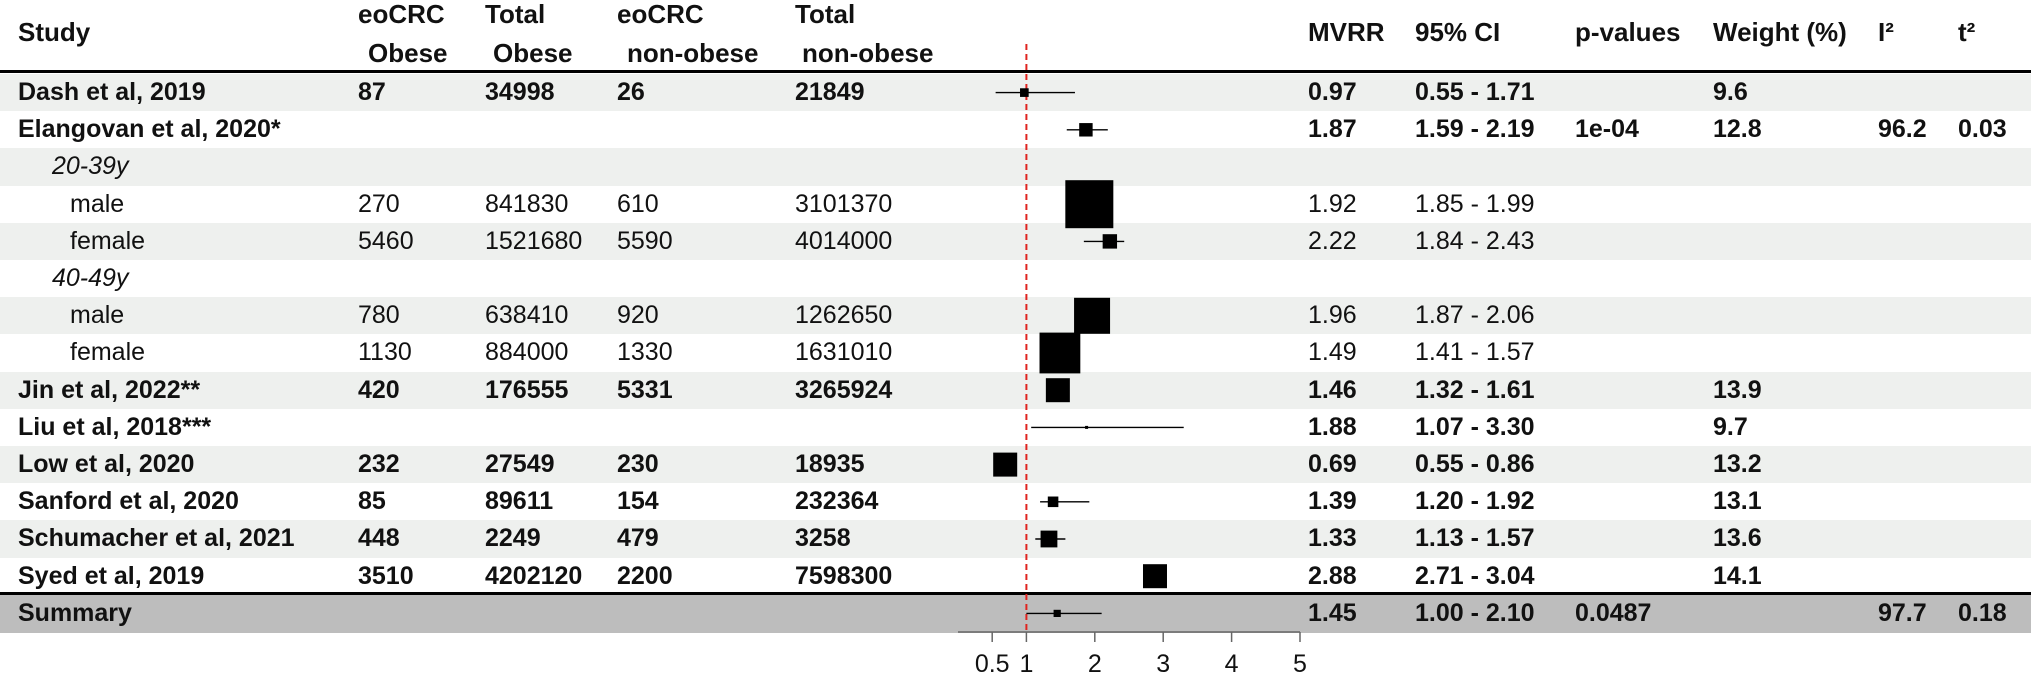 The image size is (2031, 678). What do you see at coordinates (401, 14) in the screenshot?
I see `header-eocrc-obese-1: eoCRC` at bounding box center [401, 14].